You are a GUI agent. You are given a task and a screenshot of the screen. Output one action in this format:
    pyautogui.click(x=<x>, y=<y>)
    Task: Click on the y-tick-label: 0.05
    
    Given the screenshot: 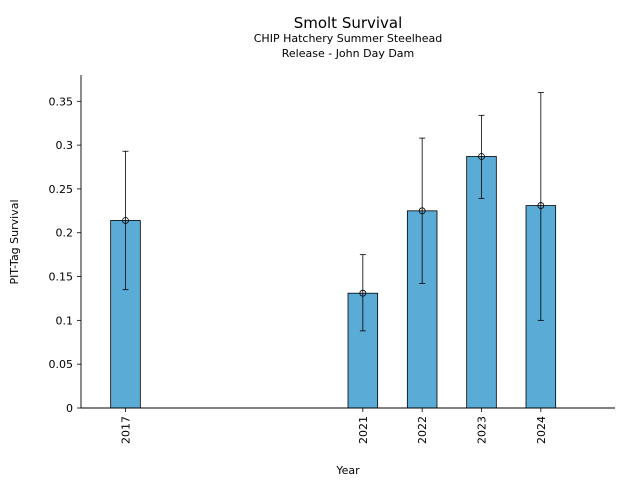 What is the action you would take?
    pyautogui.click(x=61, y=364)
    